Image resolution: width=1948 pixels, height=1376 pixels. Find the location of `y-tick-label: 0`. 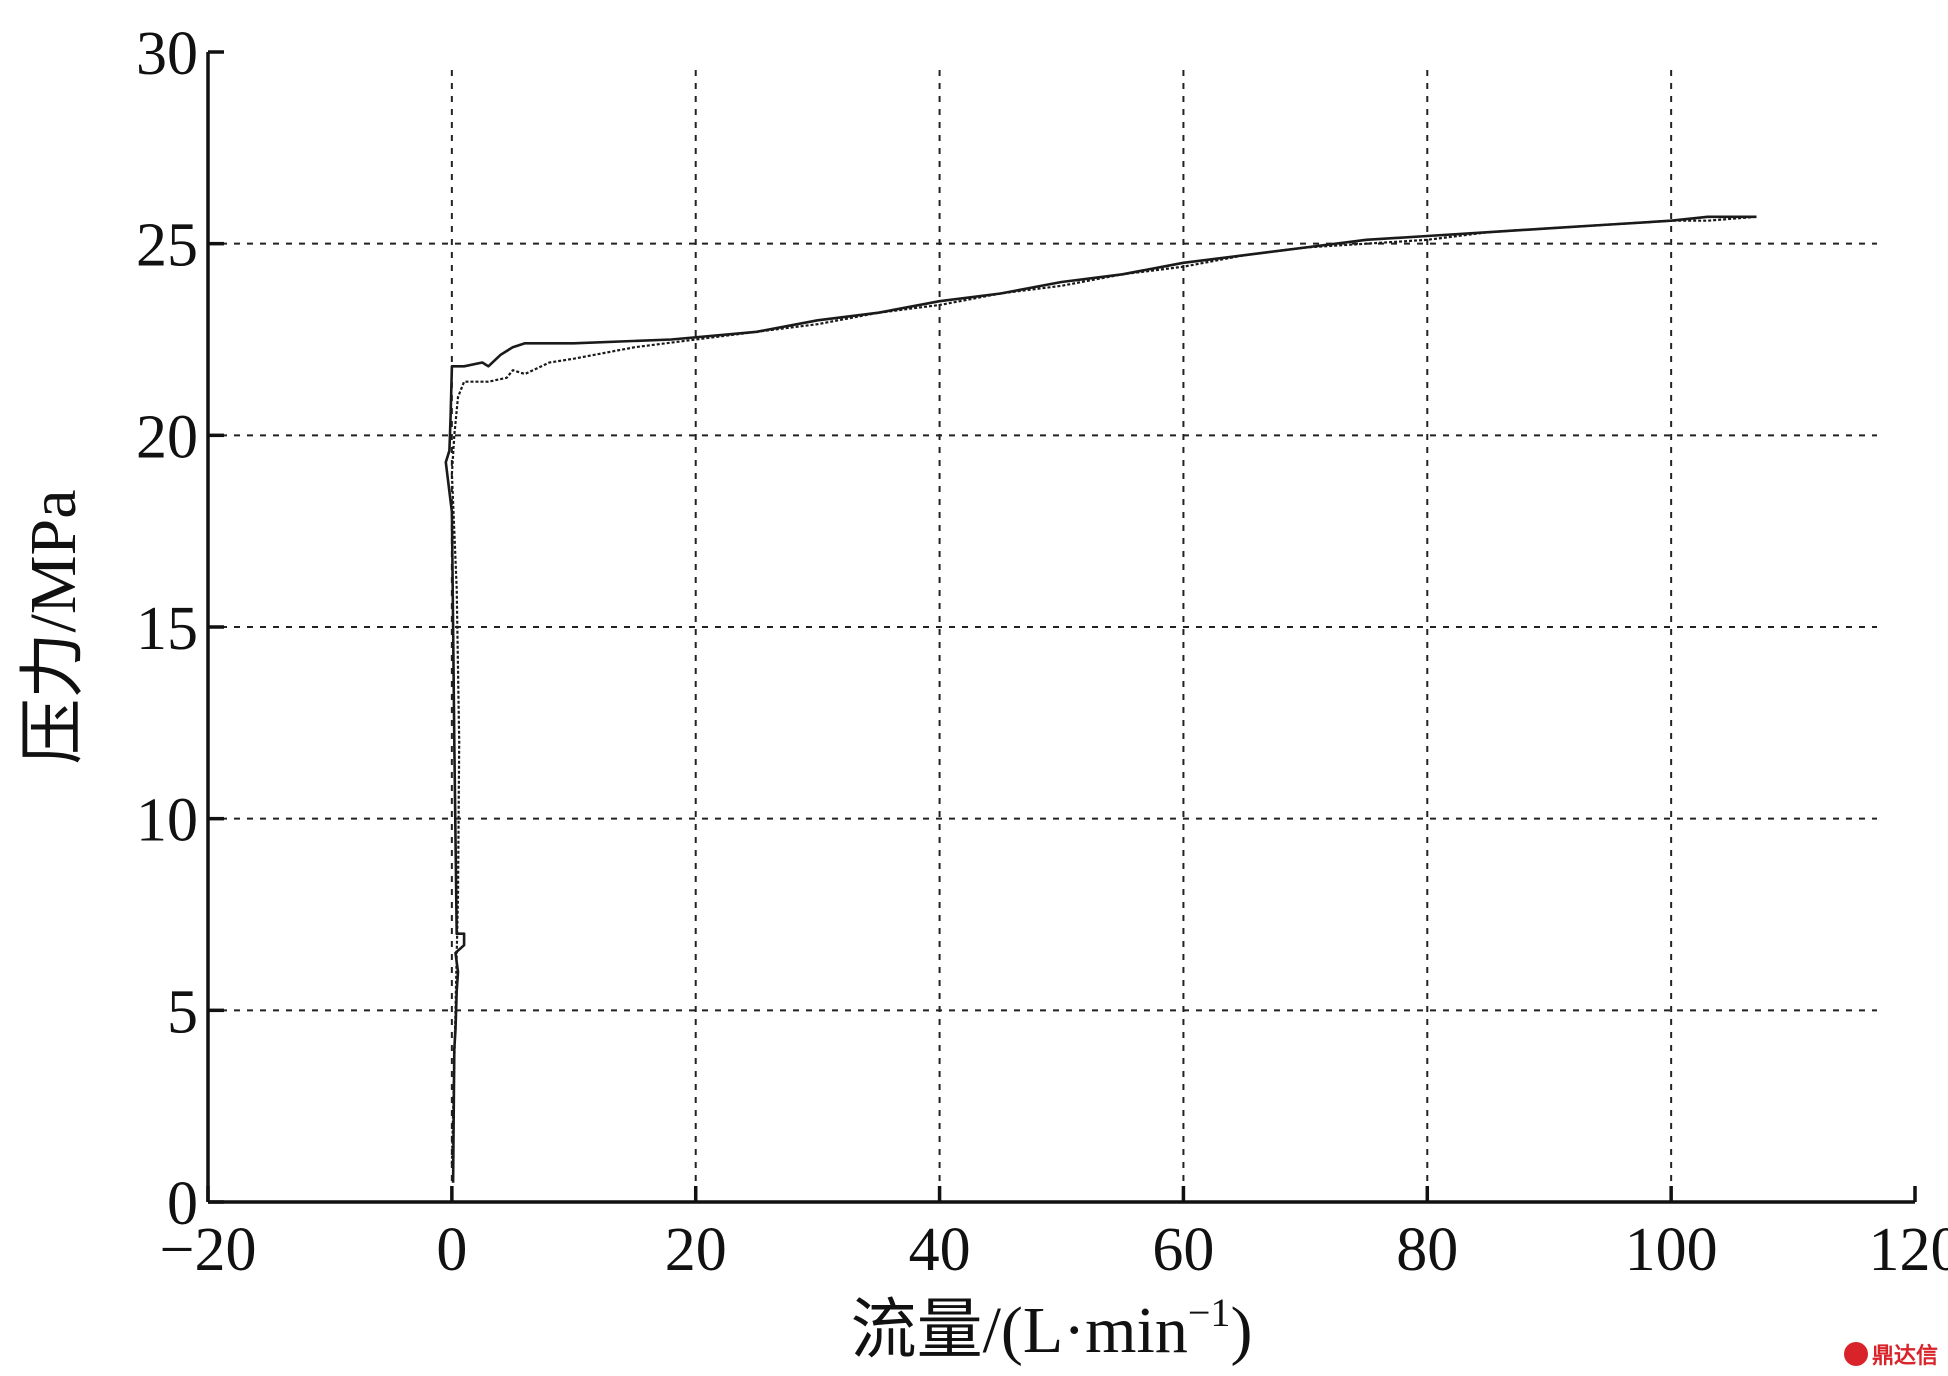

y-tick-label: 0 is located at coordinates (182, 1204).